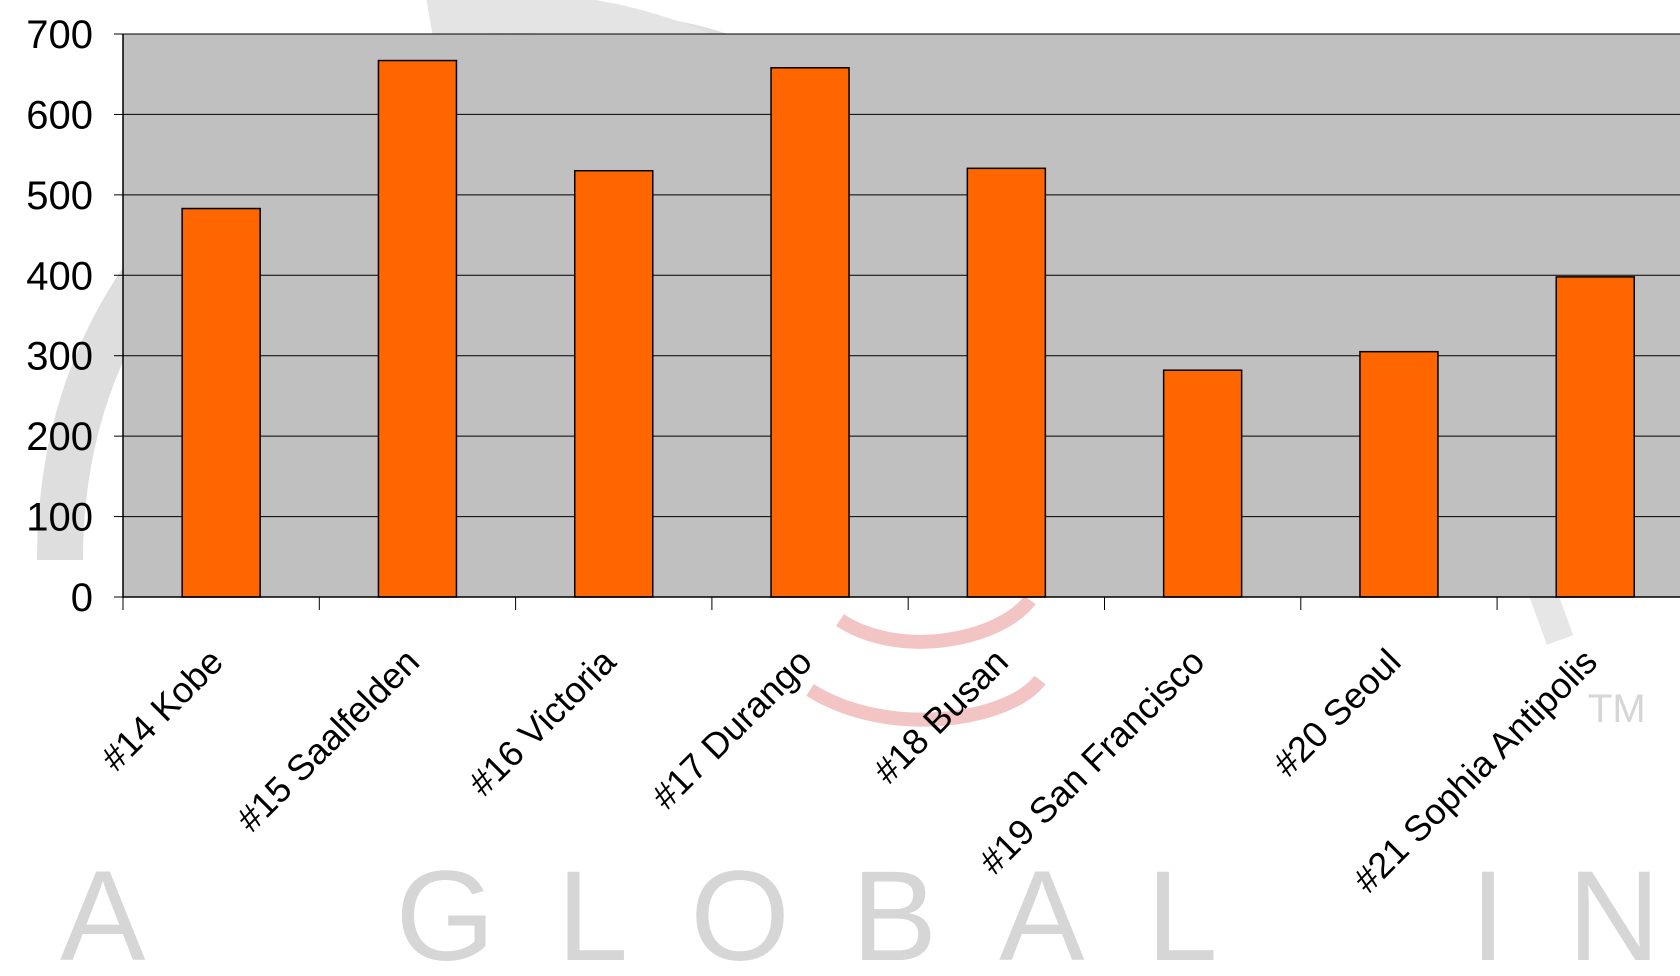 The height and width of the screenshot is (976, 1680). What do you see at coordinates (327, 740) in the screenshot?
I see `x-tick-label: #15 Saalfelden` at bounding box center [327, 740].